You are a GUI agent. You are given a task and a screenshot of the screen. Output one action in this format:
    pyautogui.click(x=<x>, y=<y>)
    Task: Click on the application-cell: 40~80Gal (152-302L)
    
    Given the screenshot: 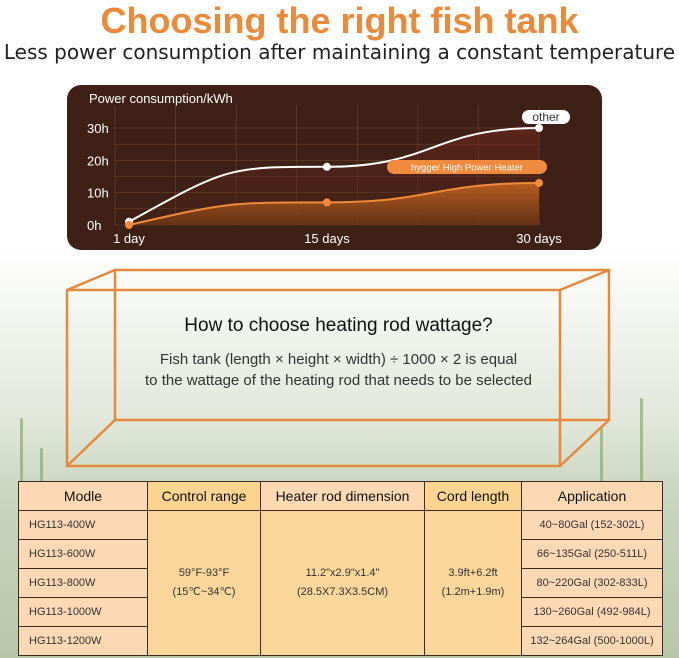 What is the action you would take?
    pyautogui.click(x=592, y=525)
    